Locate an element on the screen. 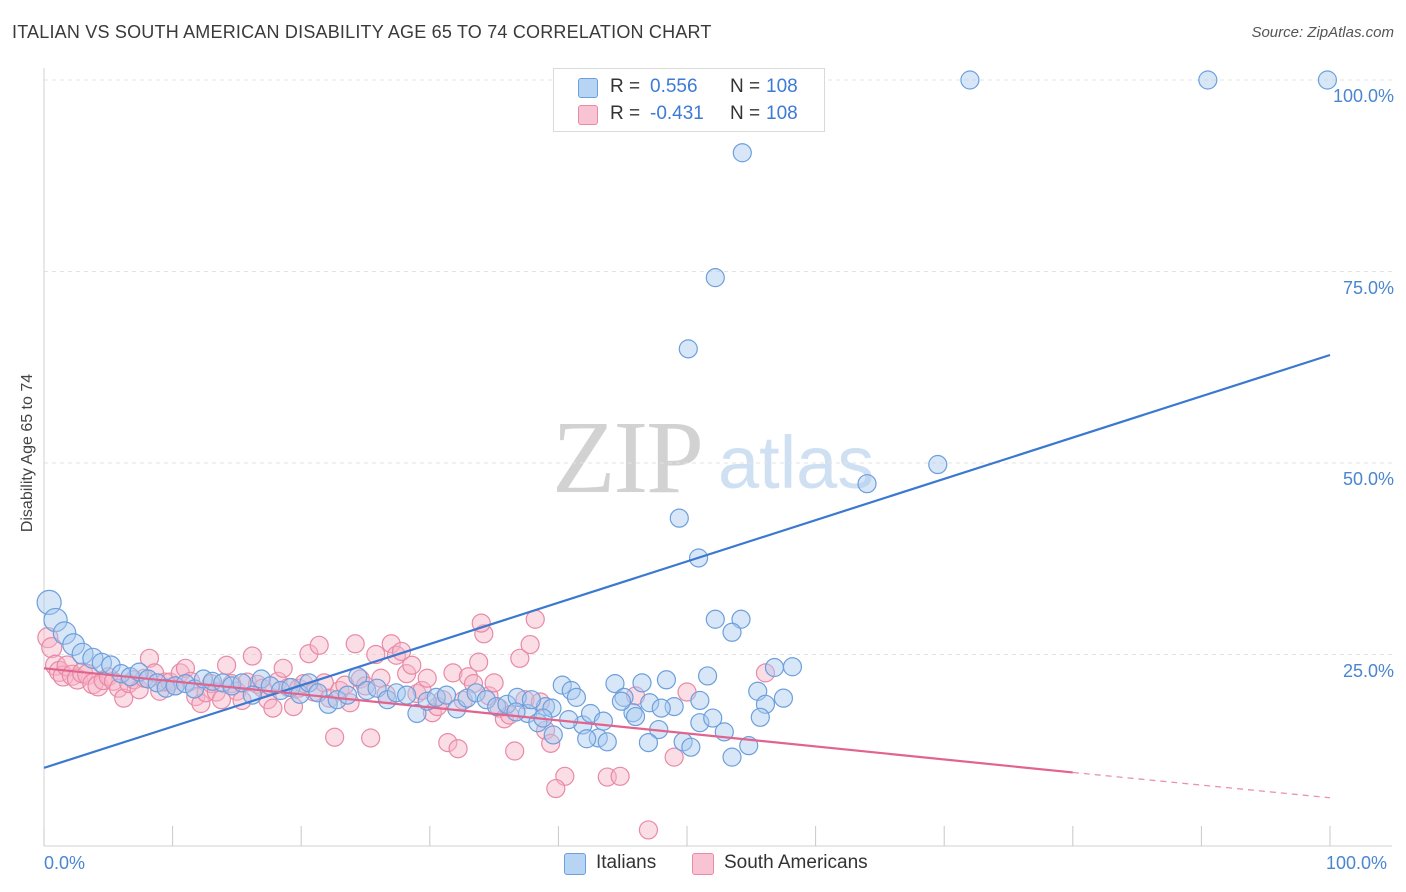 The width and height of the screenshot is (1406, 892). trend-line-south-americans is located at coordinates (558, 720).